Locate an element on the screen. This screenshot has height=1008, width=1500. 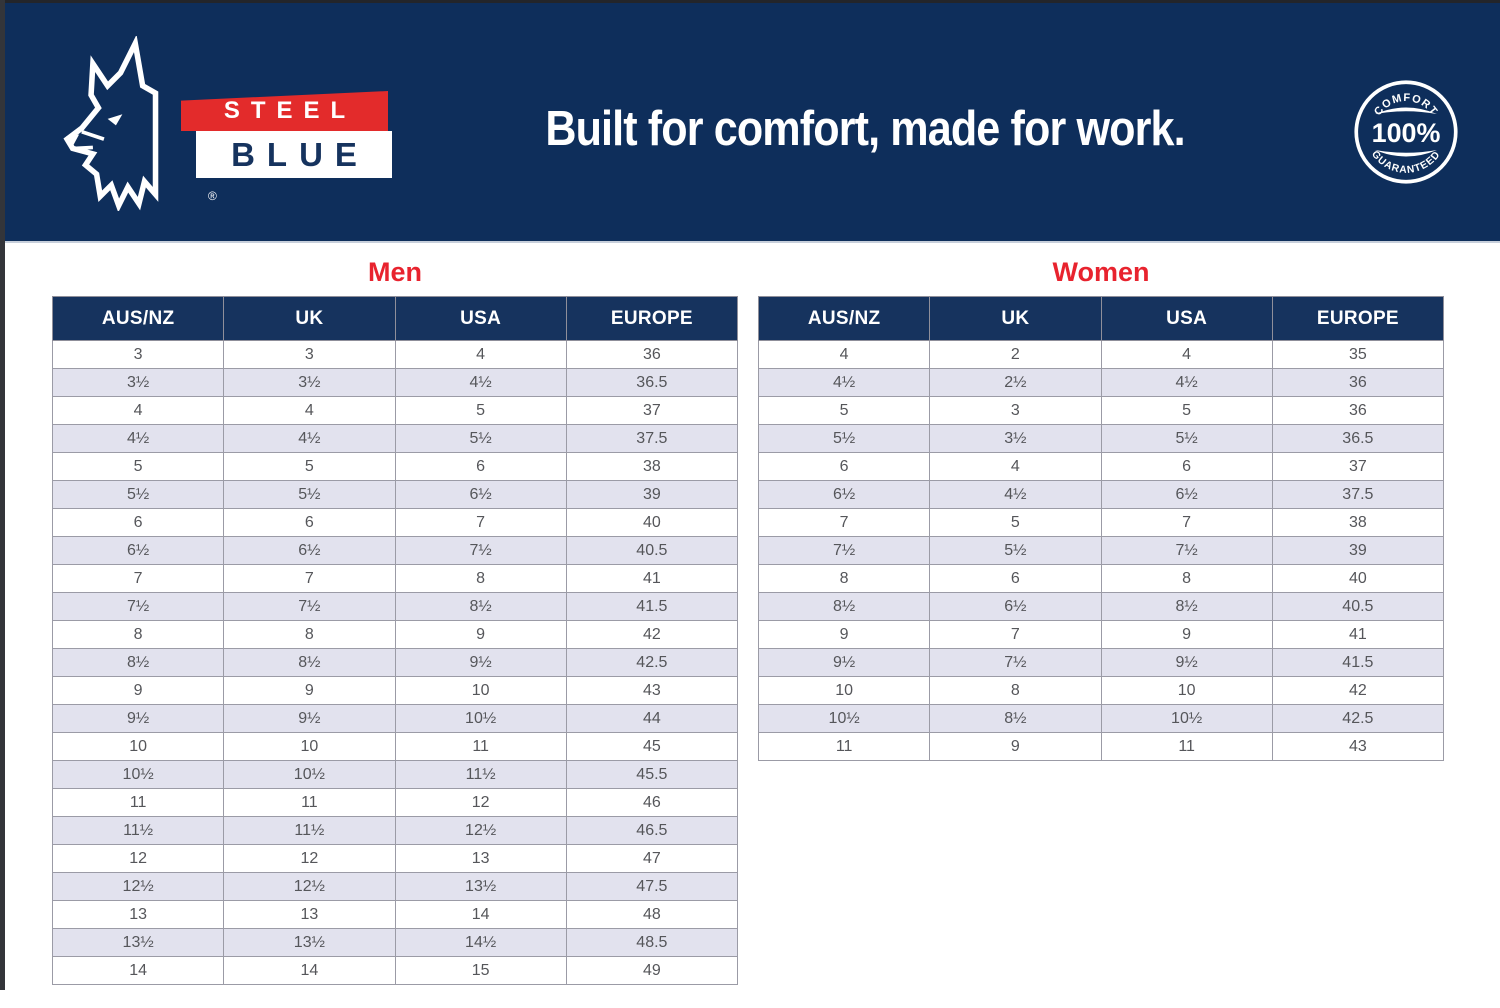
size-row: 5 3 5 36 is located at coordinates (1101, 410).